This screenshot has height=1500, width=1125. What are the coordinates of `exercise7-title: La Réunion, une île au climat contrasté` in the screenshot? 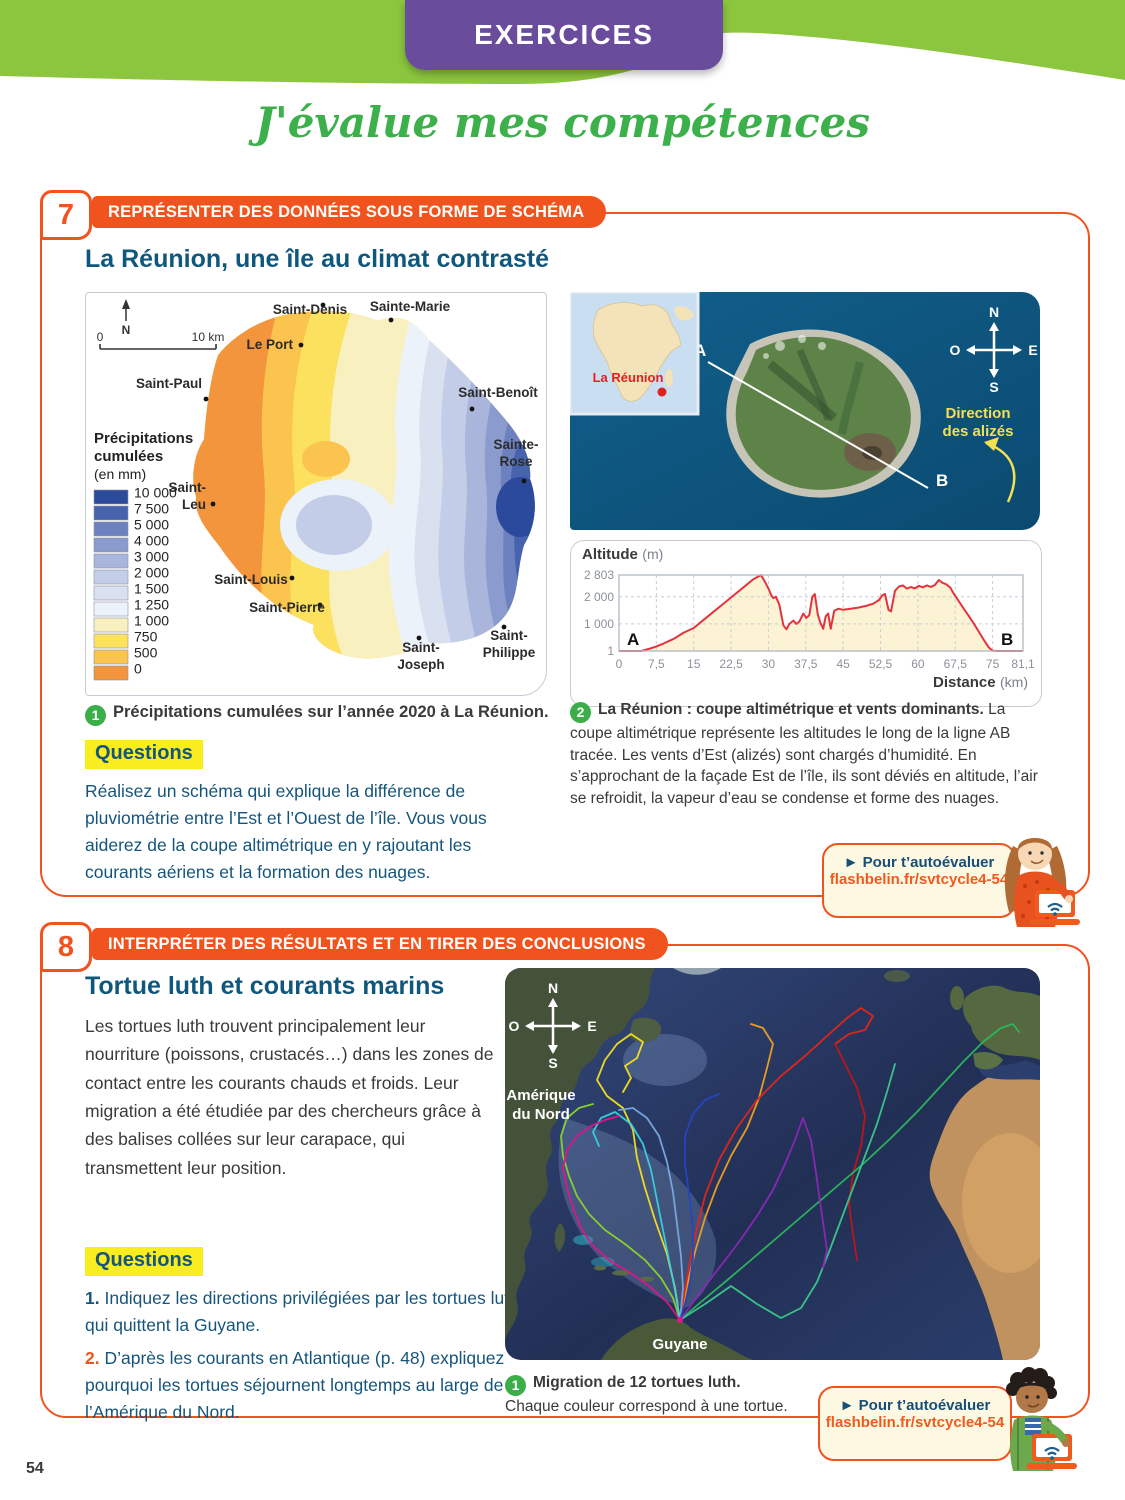 It's located at (317, 259).